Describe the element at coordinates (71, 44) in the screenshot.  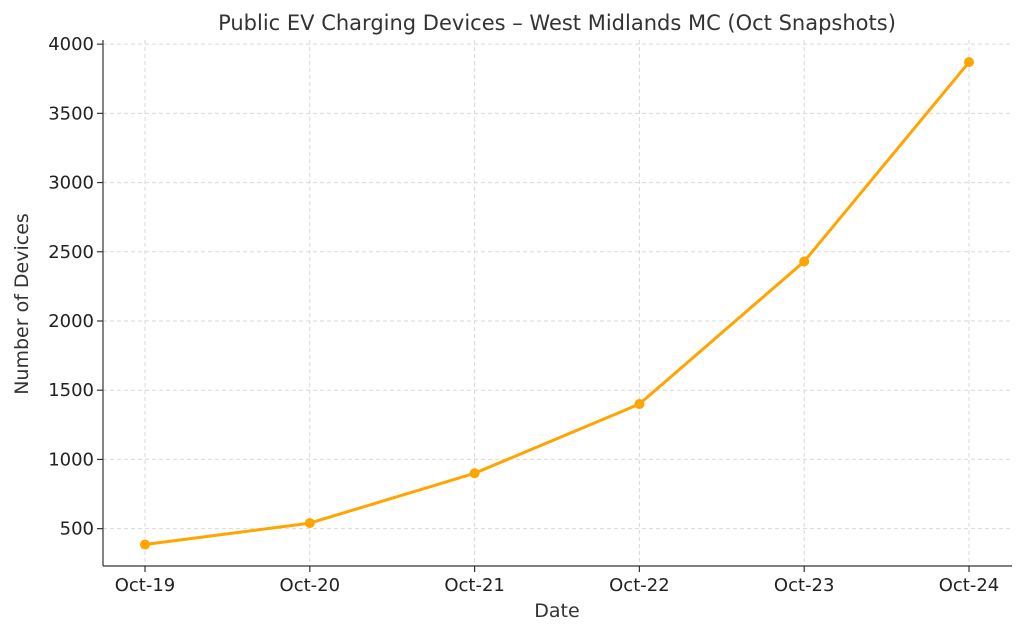
I see `y-tick-label: 4000` at that location.